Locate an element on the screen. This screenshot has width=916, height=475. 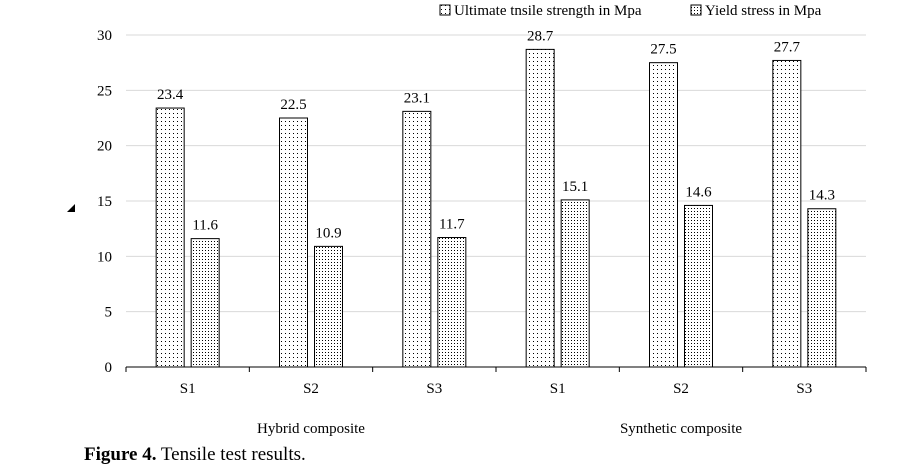
figure-caption: Figure 4. Tensile test results. is located at coordinates (195, 455).